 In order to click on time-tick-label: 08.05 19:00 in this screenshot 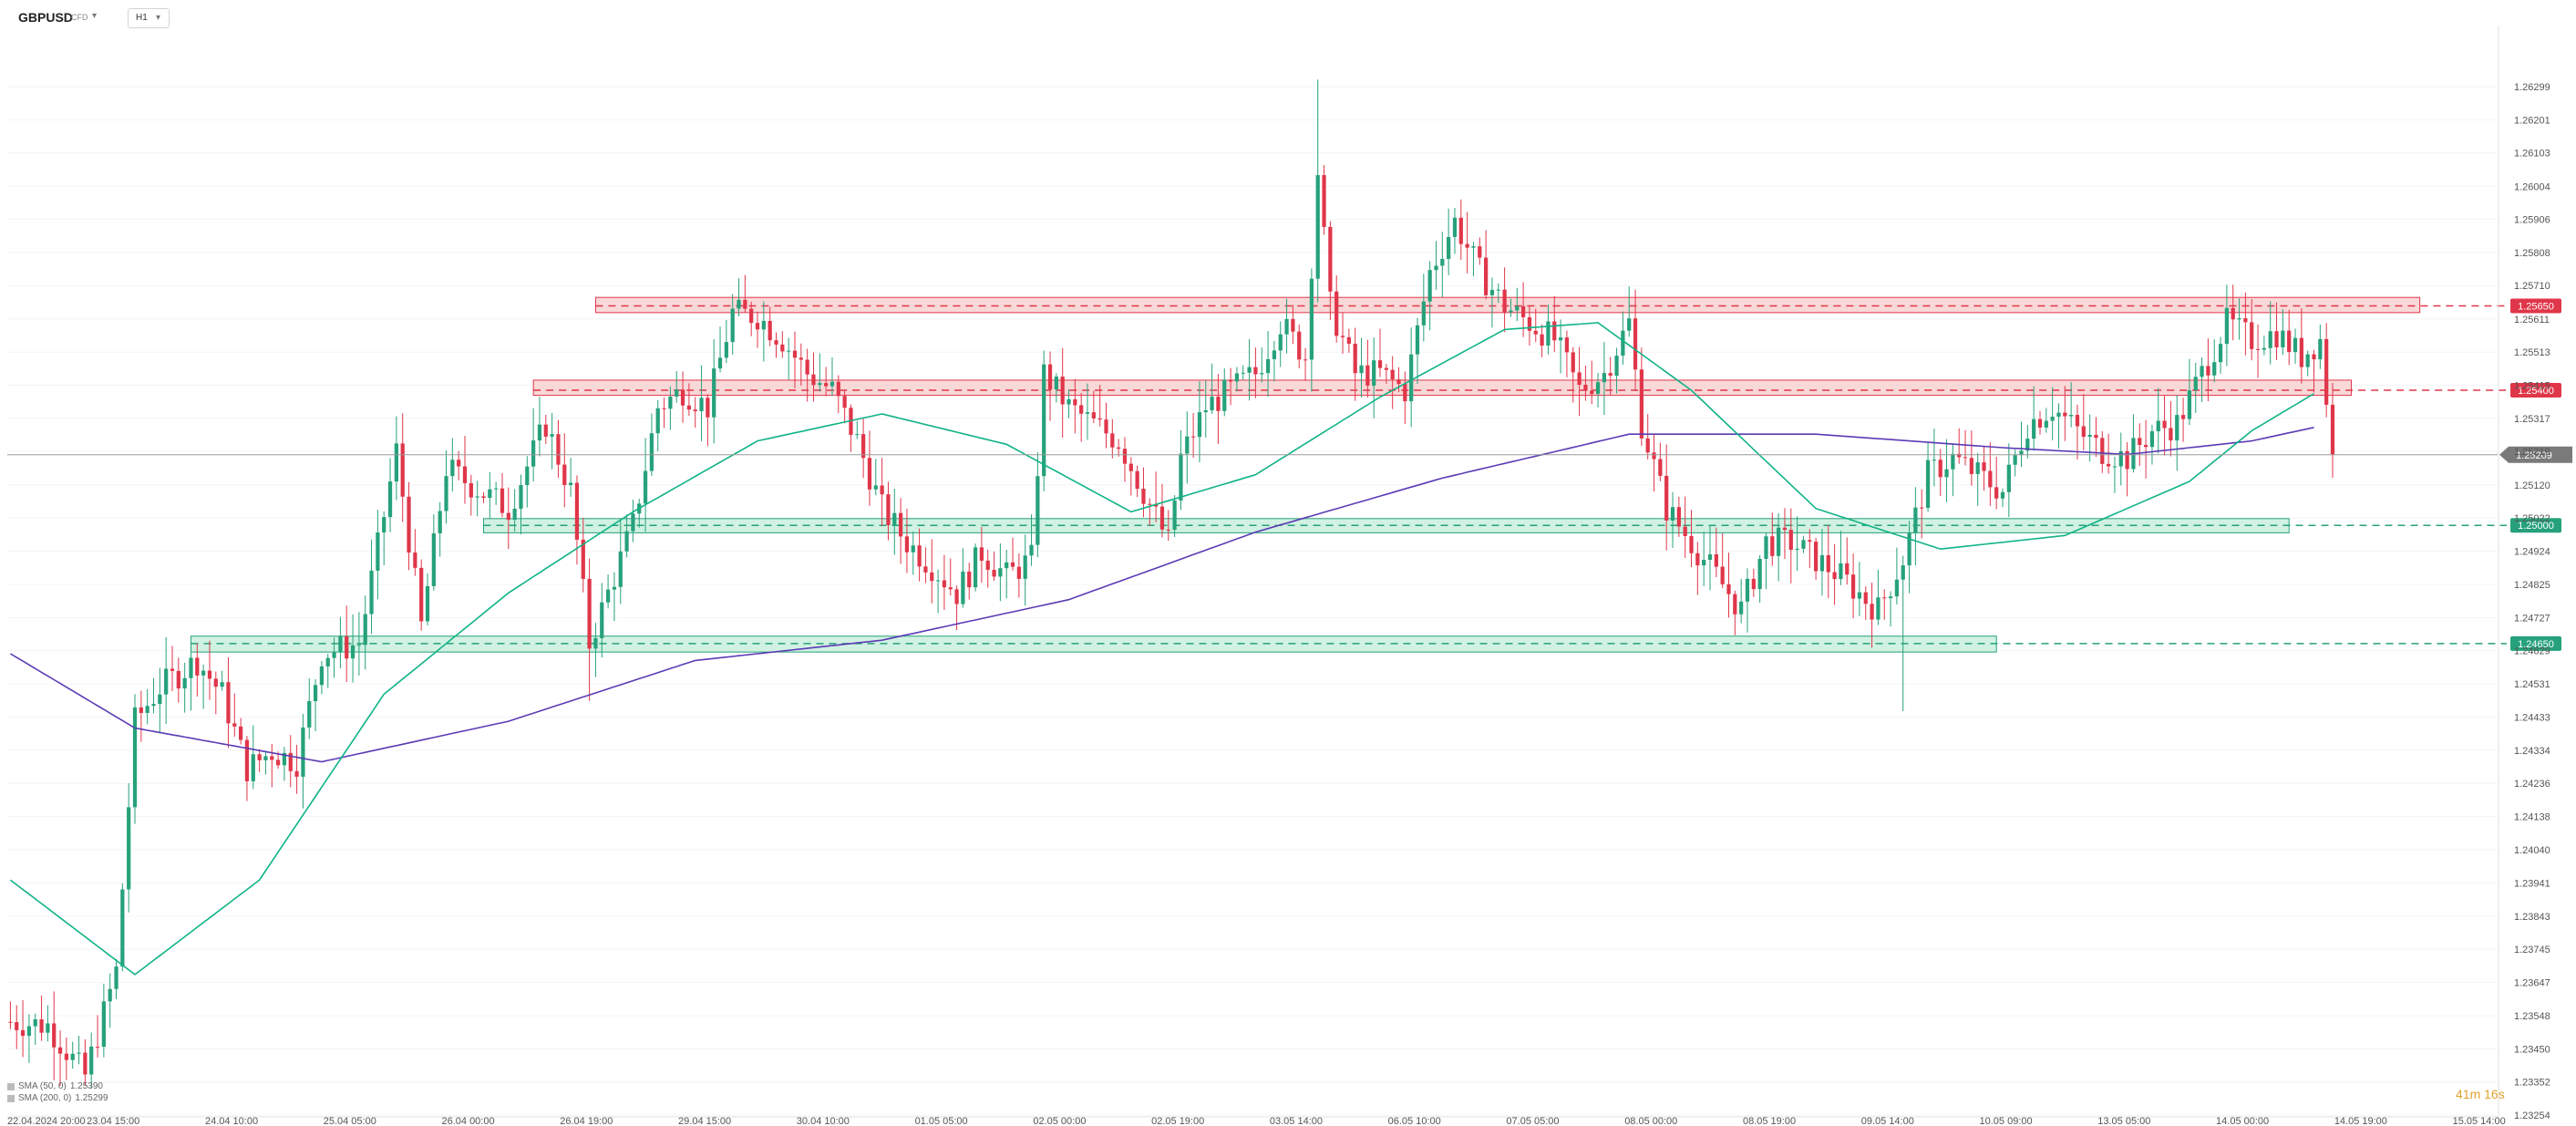, I will do `click(1769, 1121)`.